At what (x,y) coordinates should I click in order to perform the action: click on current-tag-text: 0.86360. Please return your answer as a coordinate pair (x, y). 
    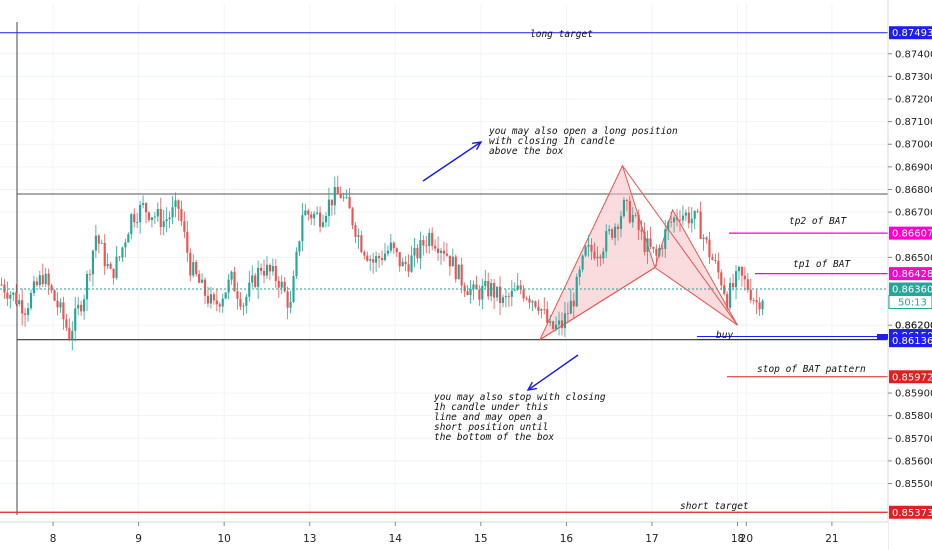
    Looking at the image, I should click on (912, 290).